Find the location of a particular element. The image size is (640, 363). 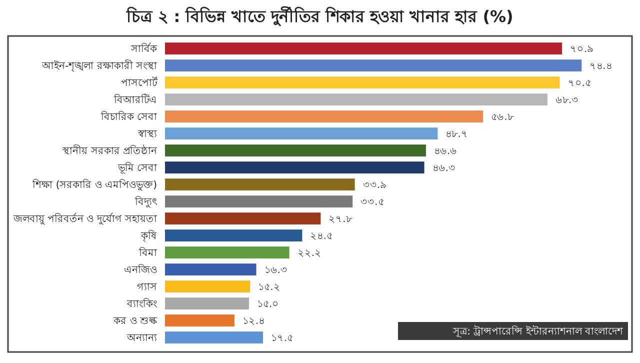

data-label: ৩৩.৯ is located at coordinates (374, 185).